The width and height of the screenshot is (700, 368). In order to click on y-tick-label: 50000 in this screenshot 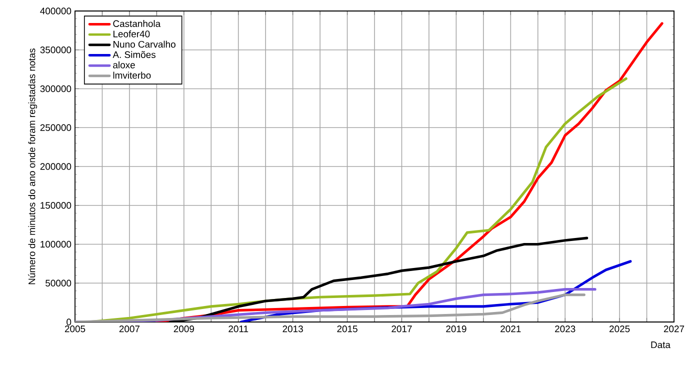, I will do `click(59, 283)`.